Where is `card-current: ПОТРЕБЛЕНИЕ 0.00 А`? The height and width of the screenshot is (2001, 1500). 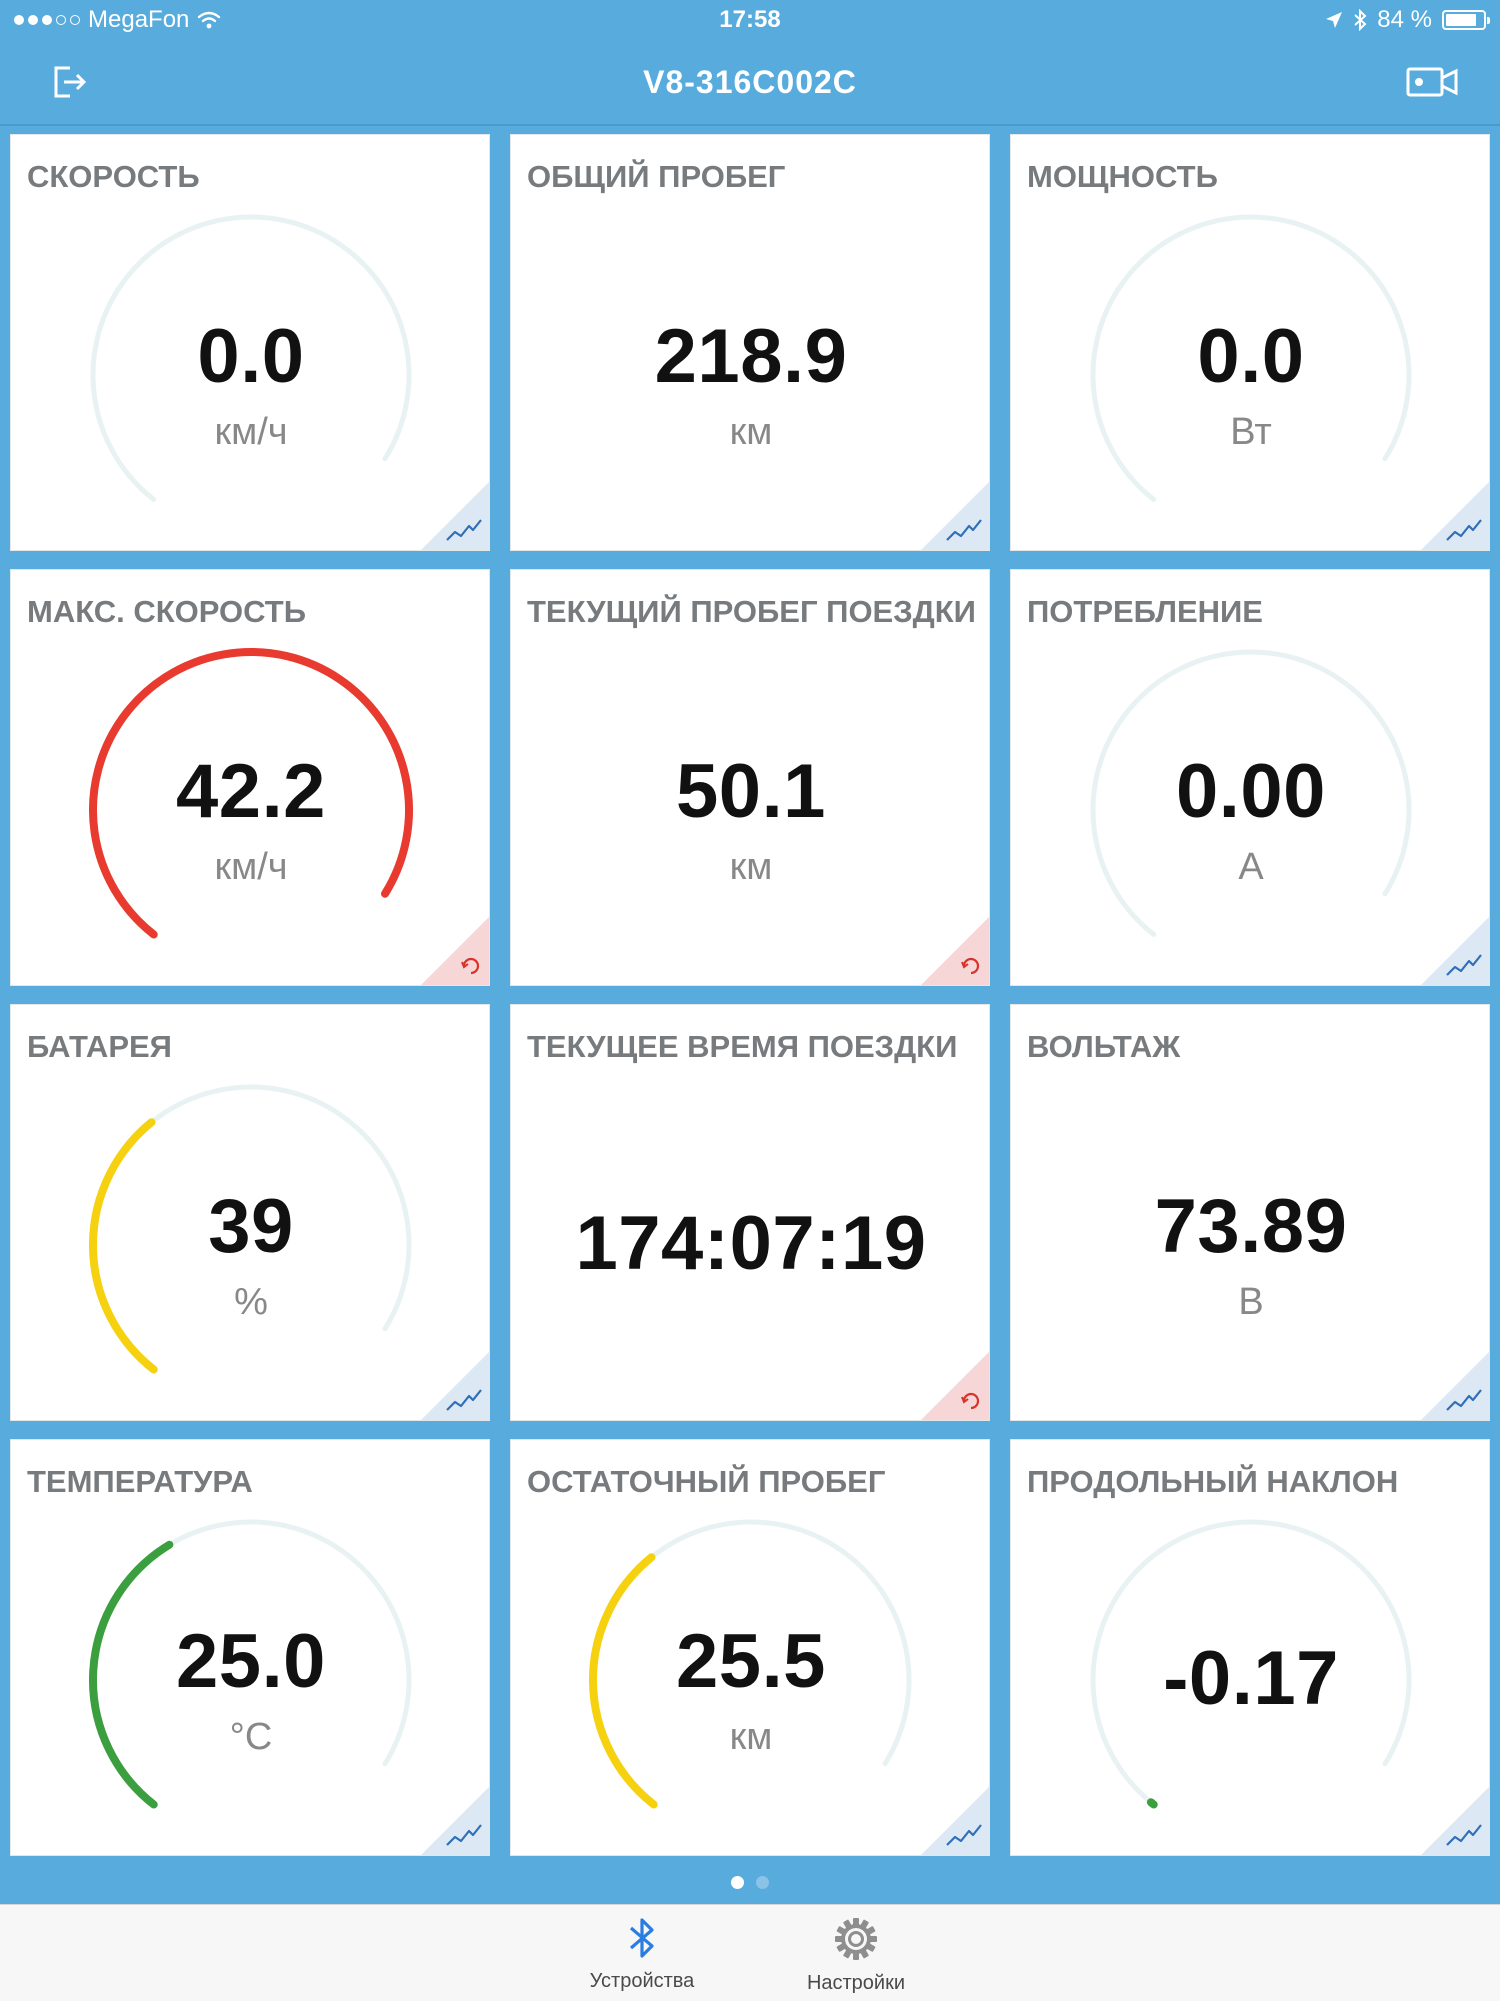
card-current: ПОТРЕБЛЕНИЕ 0.00 А is located at coordinates (1250, 777).